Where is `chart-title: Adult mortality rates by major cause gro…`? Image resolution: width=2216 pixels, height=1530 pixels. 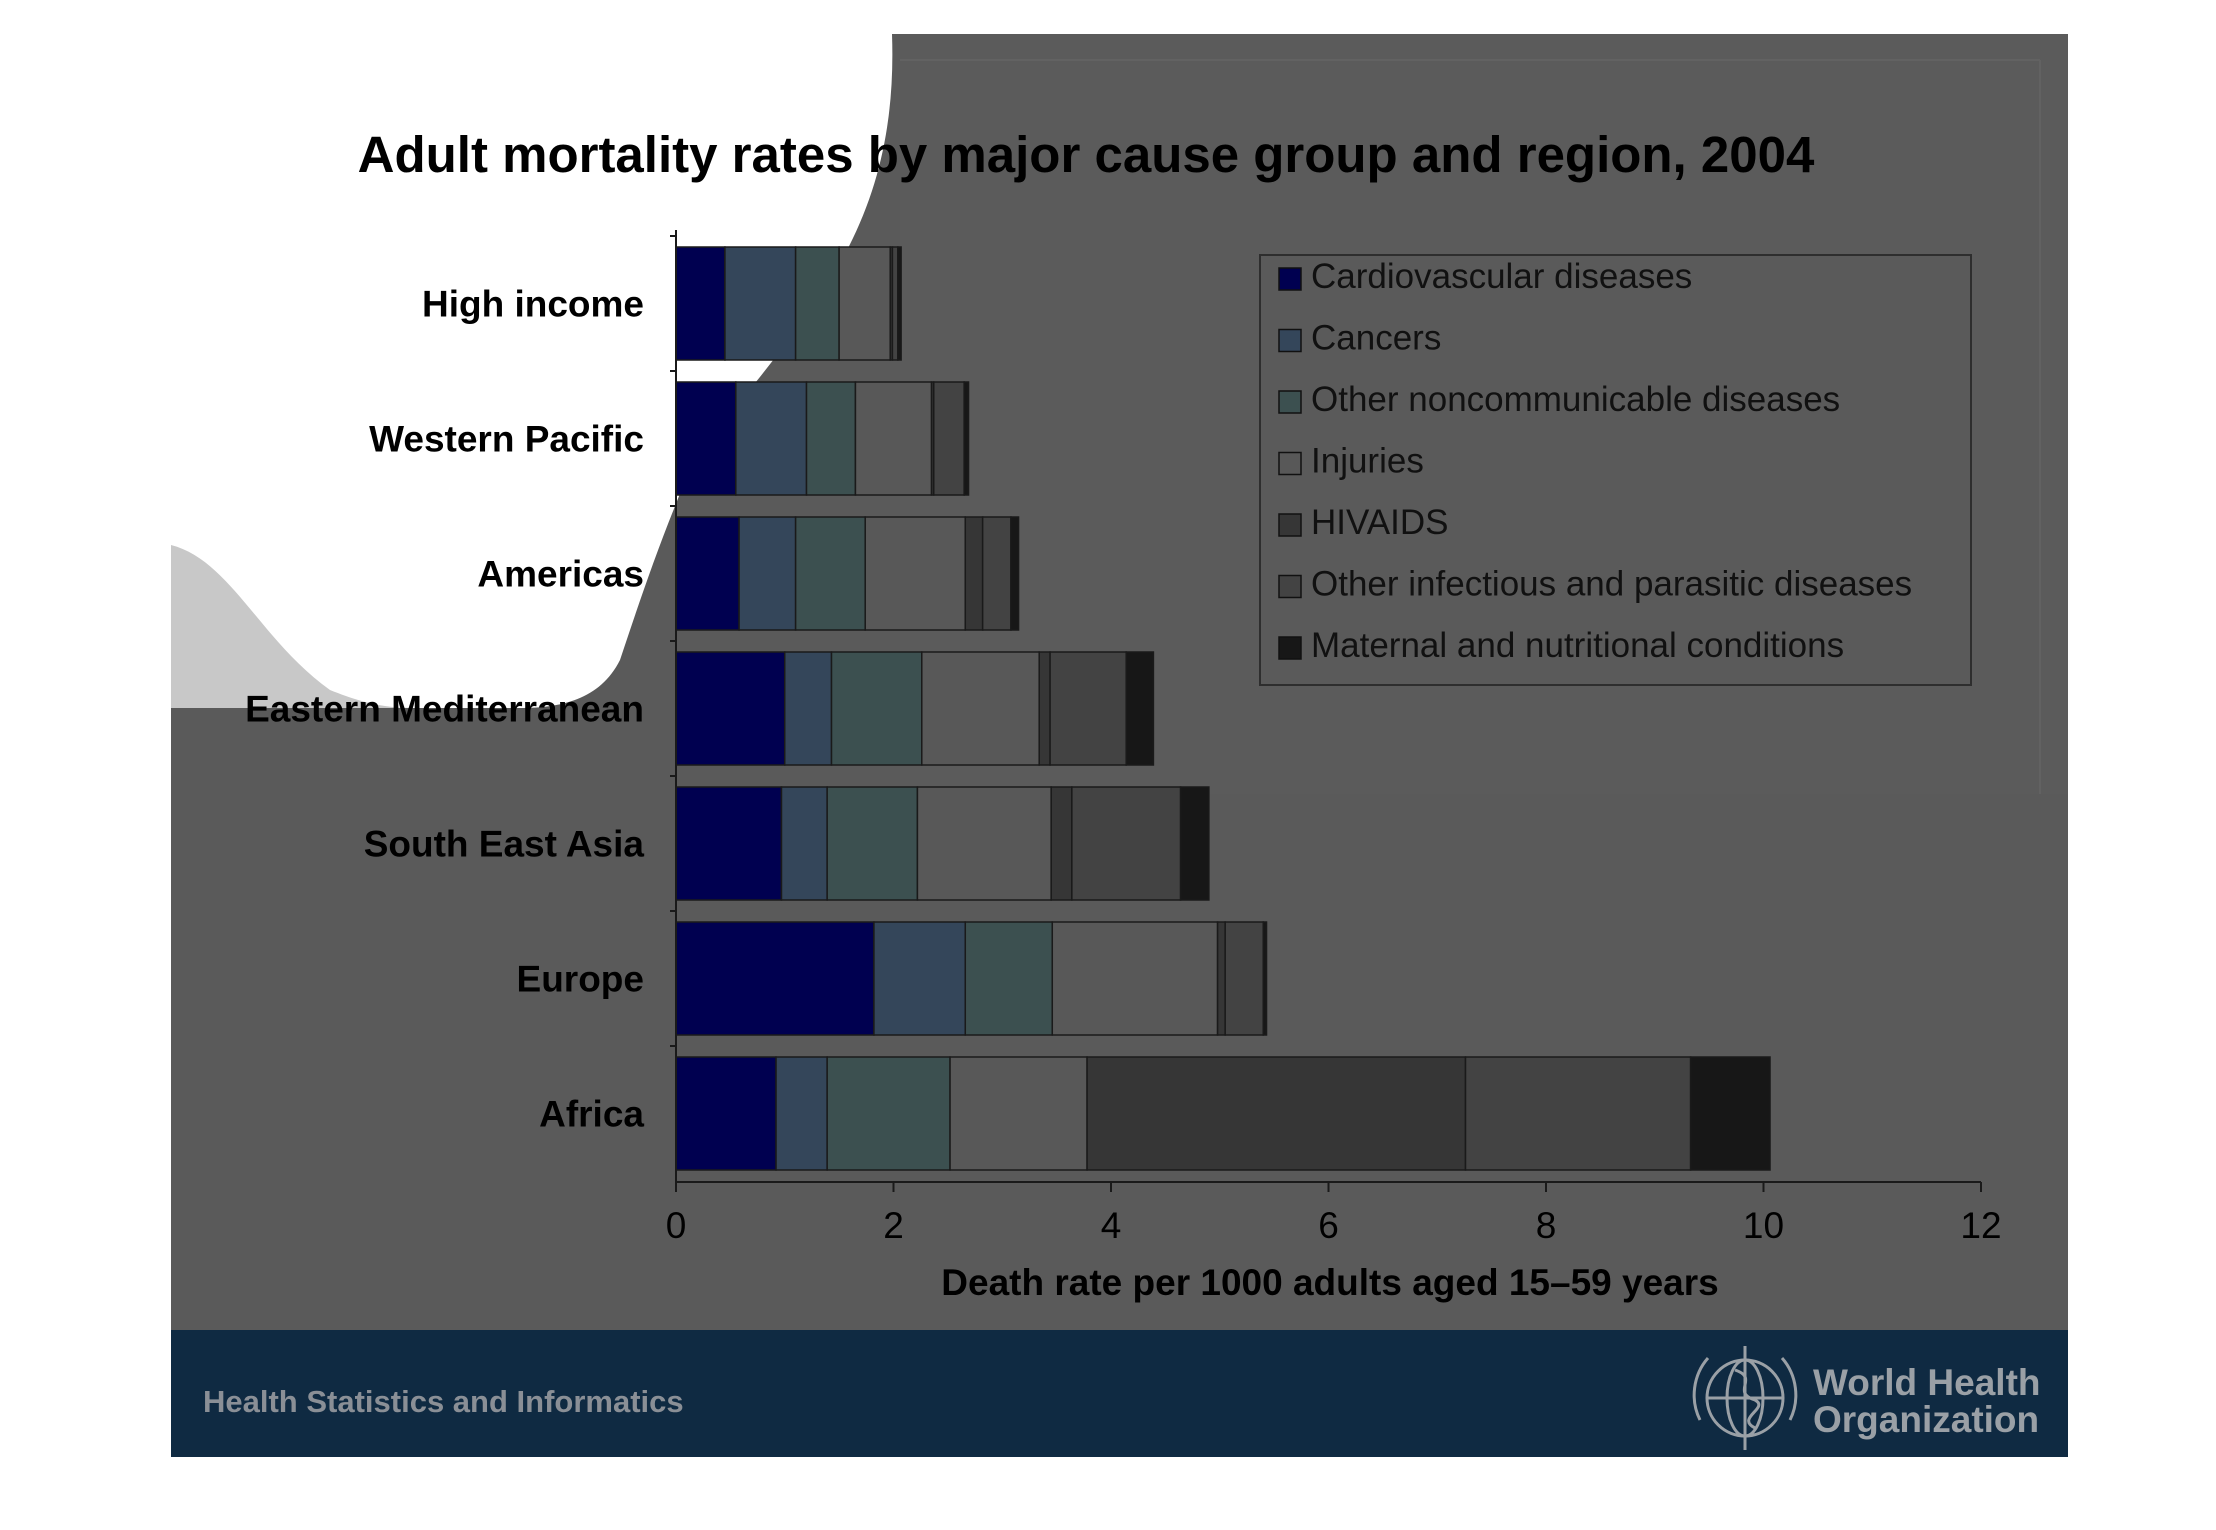
chart-title: Adult mortality rates by major cause gro… is located at coordinates (1086, 154).